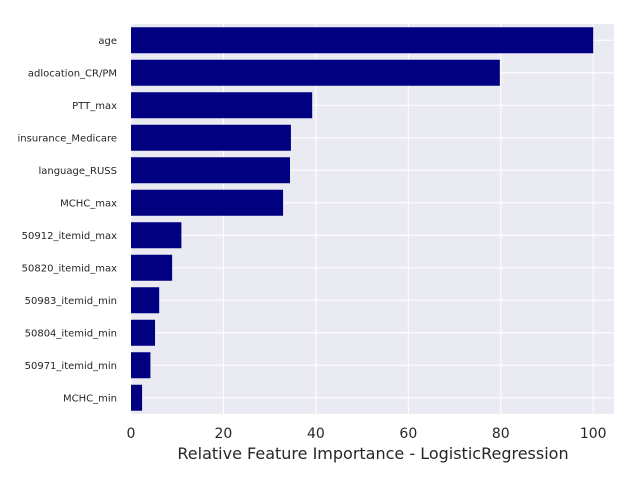  I want to click on category-label: 50971_itemid_min, so click(71, 366).